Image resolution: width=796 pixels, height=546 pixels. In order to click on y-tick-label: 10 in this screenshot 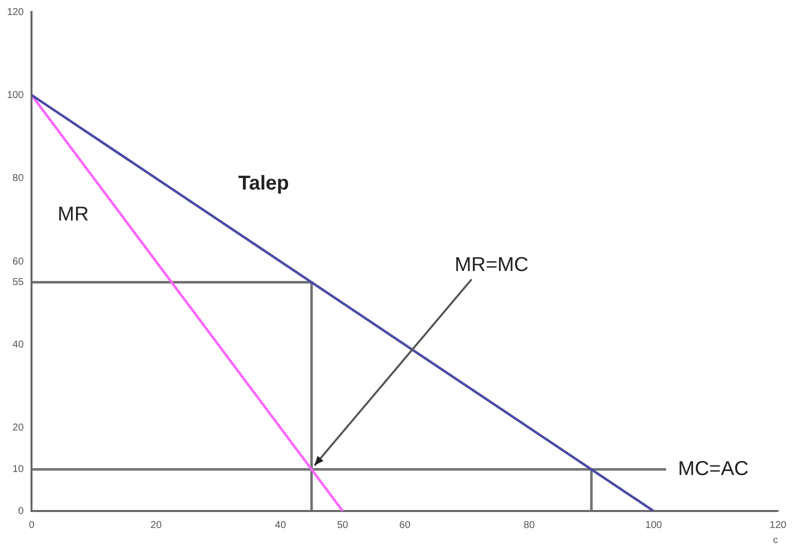, I will do `click(18, 470)`.